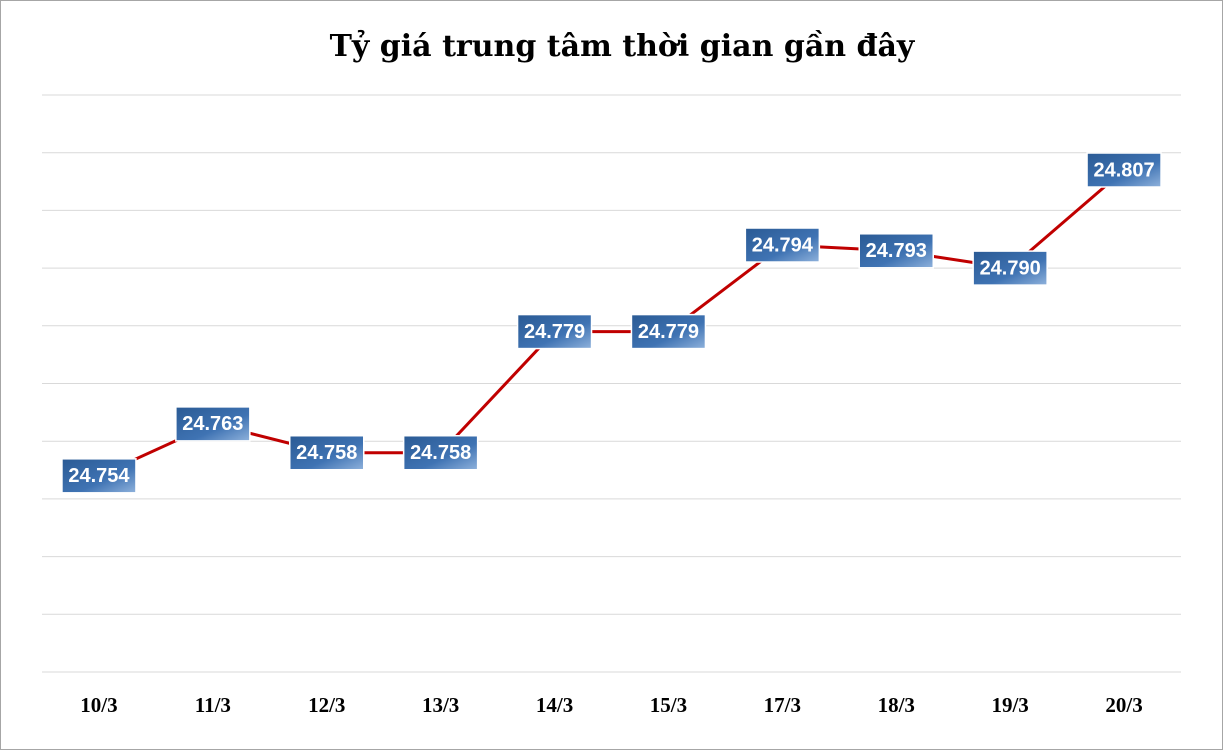  I want to click on x-tick-label: 10/3, so click(98, 705).